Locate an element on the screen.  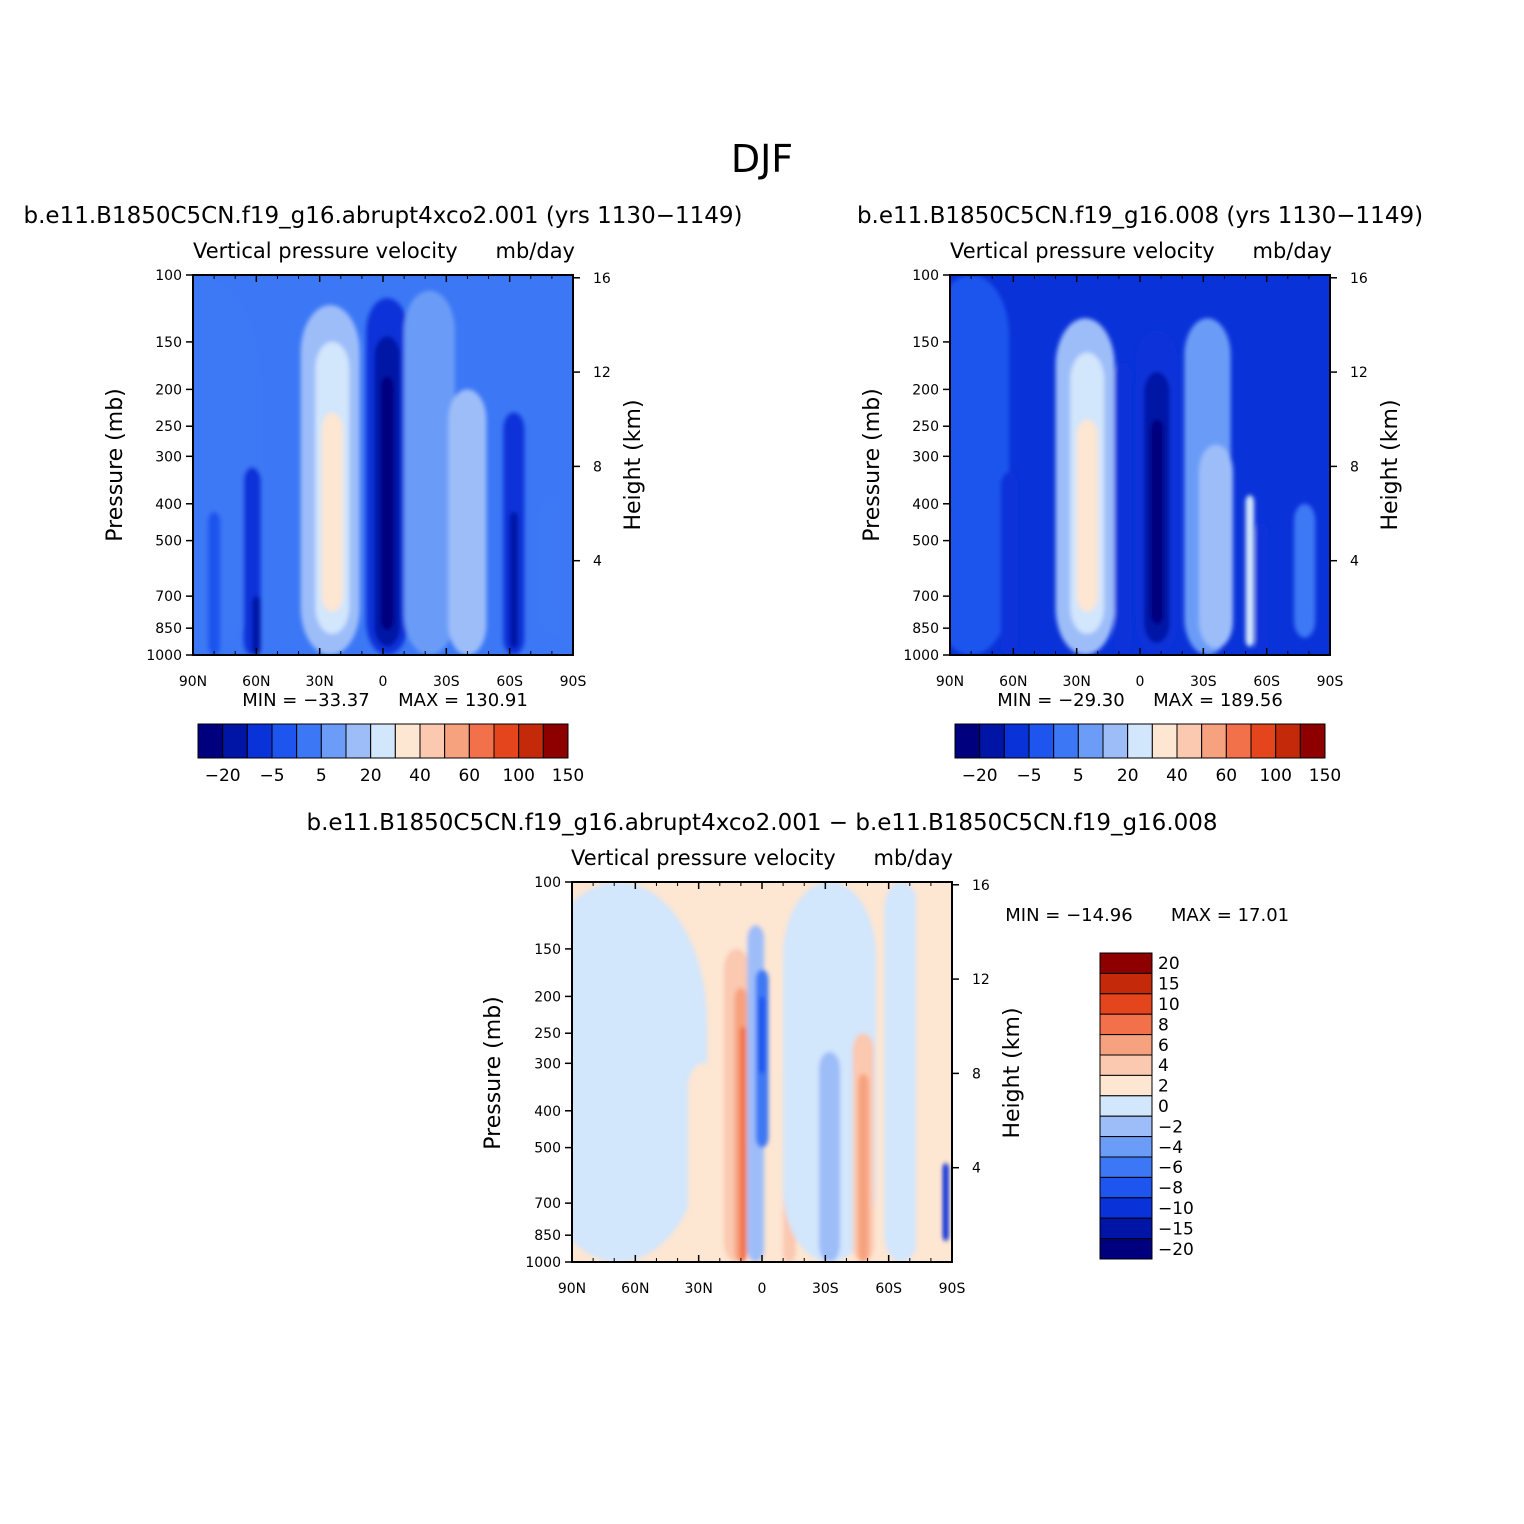
colorbar-label: 15 is located at coordinates (1169, 985).